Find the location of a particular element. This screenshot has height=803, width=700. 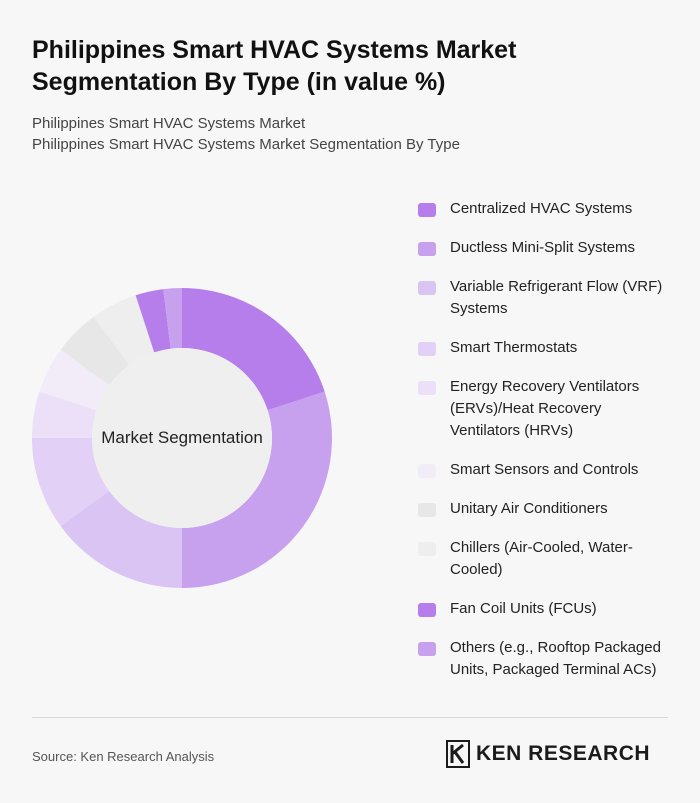

legend-item: Smart Sensors and Controls is located at coordinates (548, 470).